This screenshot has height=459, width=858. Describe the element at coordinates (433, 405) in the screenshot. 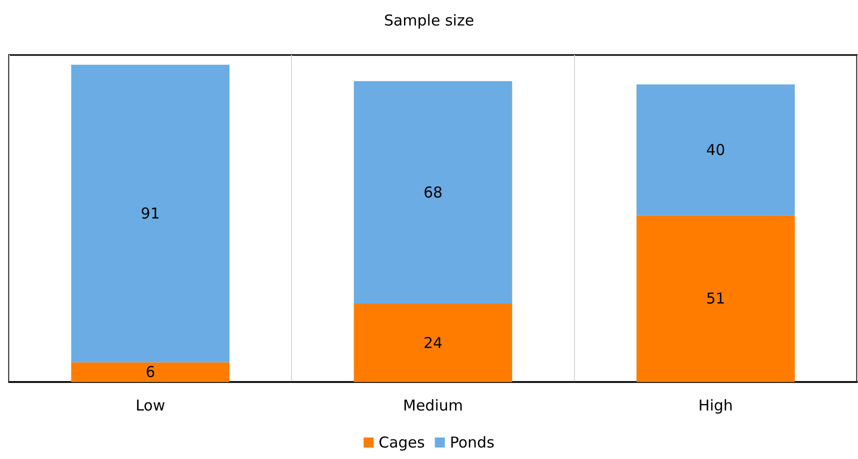

I see `x-tick-label: Medium` at that location.